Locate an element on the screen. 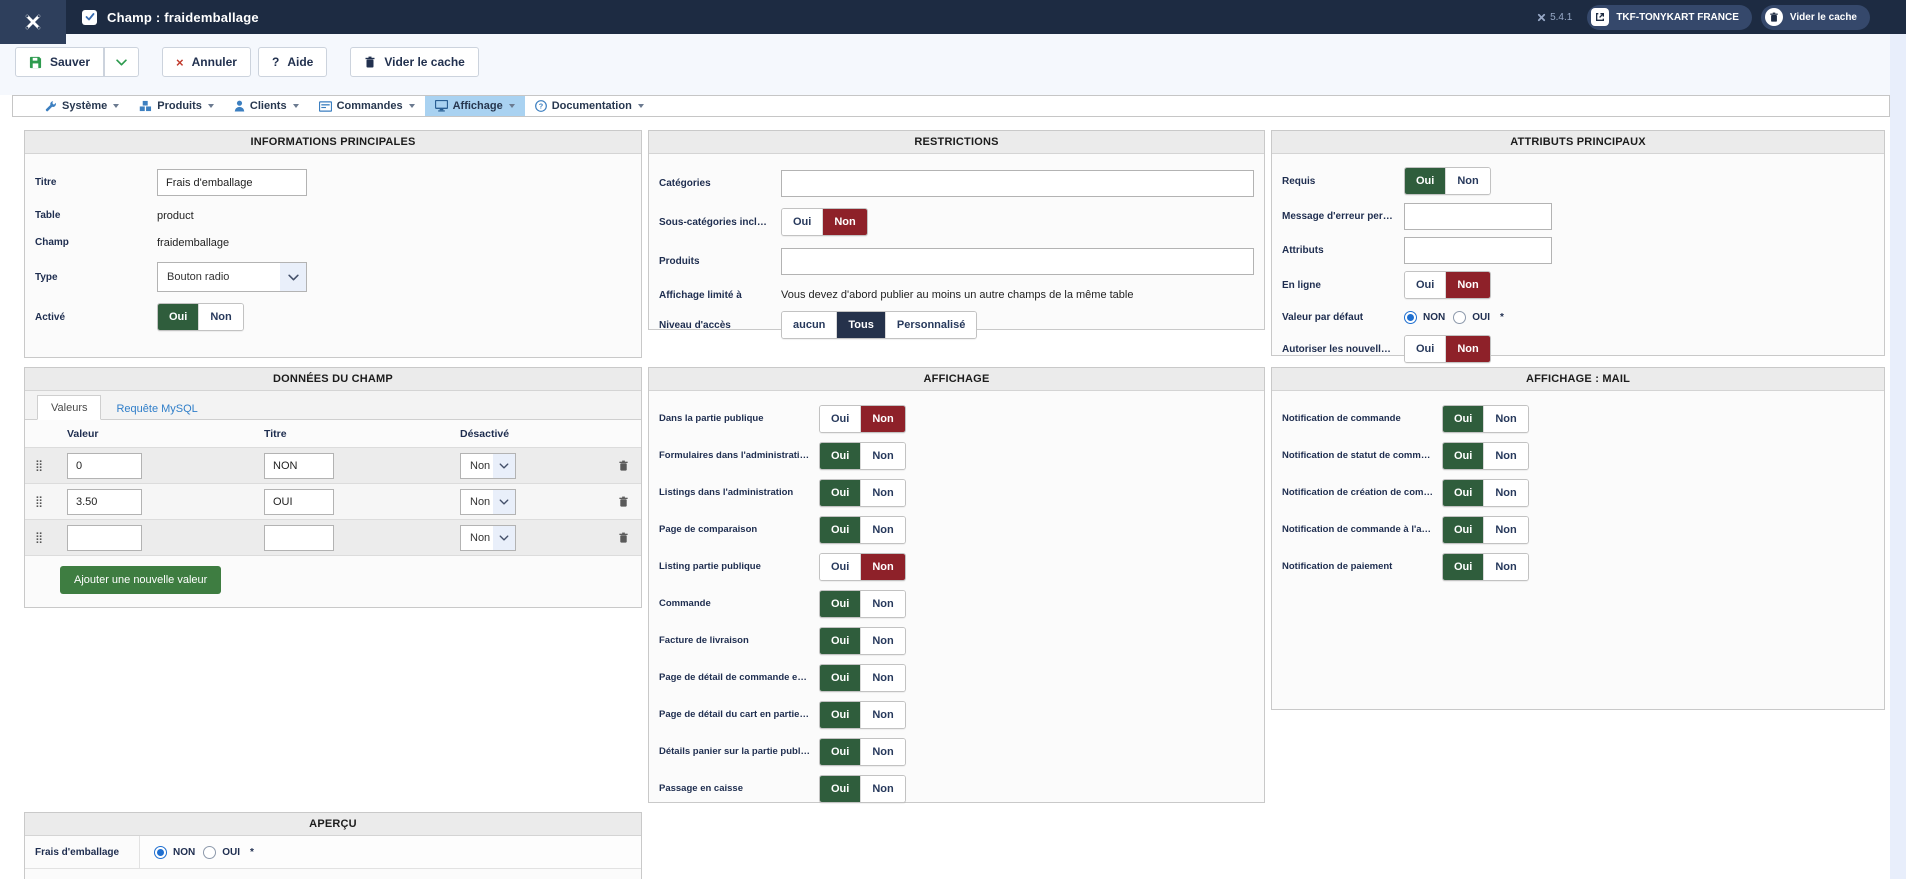 Image resolution: width=1906 pixels, height=879 pixels. tab-valeurs: Valeurs is located at coordinates (69, 407).